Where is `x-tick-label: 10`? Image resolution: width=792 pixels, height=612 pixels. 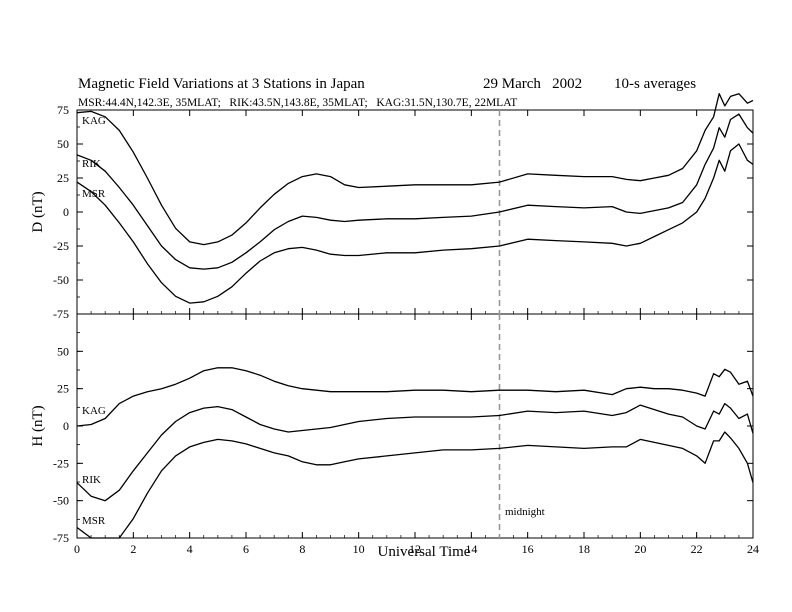 x-tick-label: 10 is located at coordinates (359, 549).